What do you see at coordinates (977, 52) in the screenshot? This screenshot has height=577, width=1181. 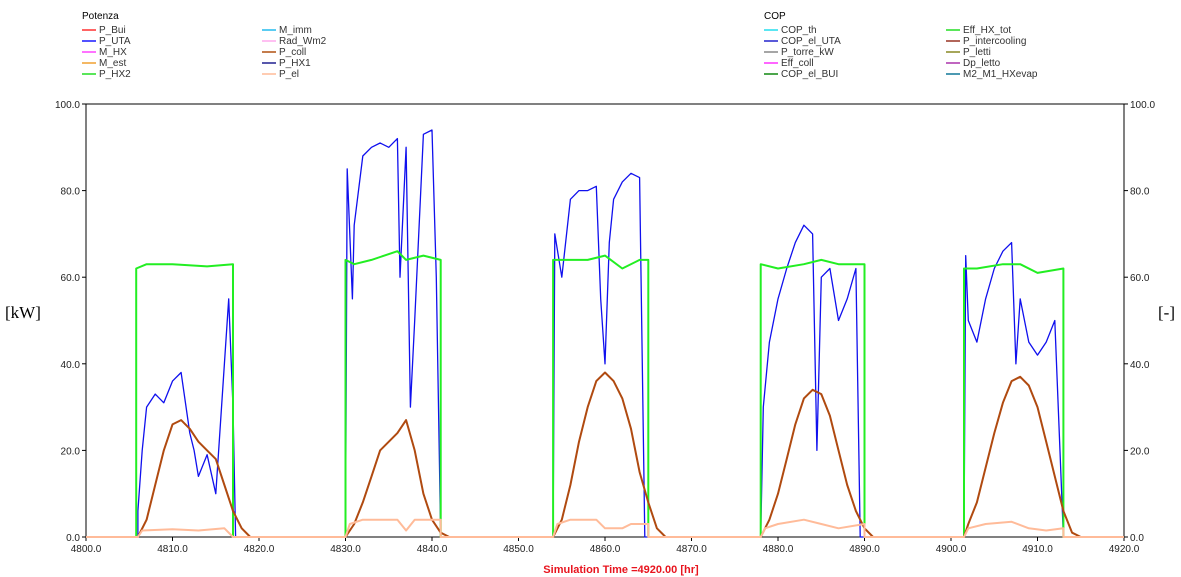 I see `legend-right-item-label-7: P_letti` at bounding box center [977, 52].